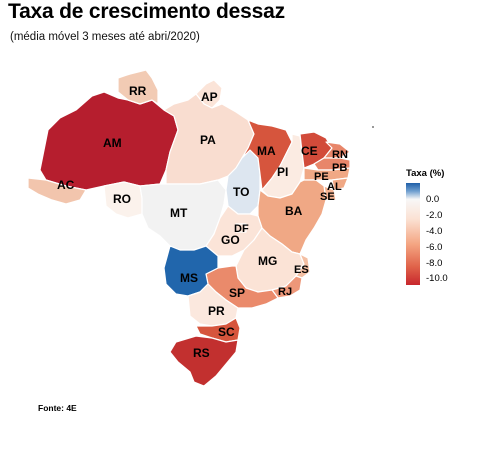 The image size is (486, 463). Describe the element at coordinates (105, 37) in the screenshot. I see `chart-subtitle: (média móvel 3 meses até abri/2020)` at that location.